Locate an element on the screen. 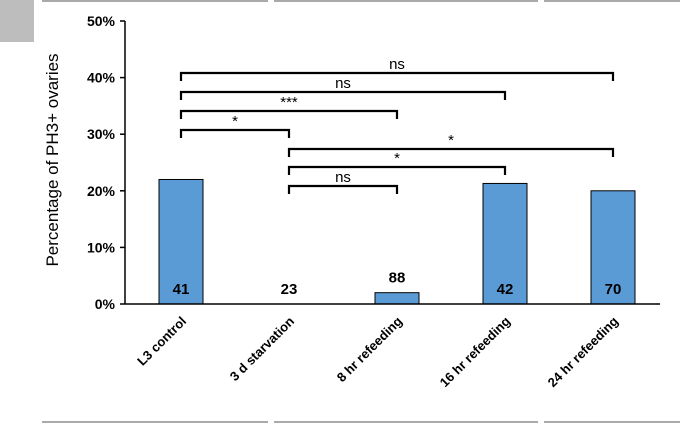 Image resolution: width=680 pixels, height=424 pixels. y-tick-label: 0% is located at coordinates (105, 304).